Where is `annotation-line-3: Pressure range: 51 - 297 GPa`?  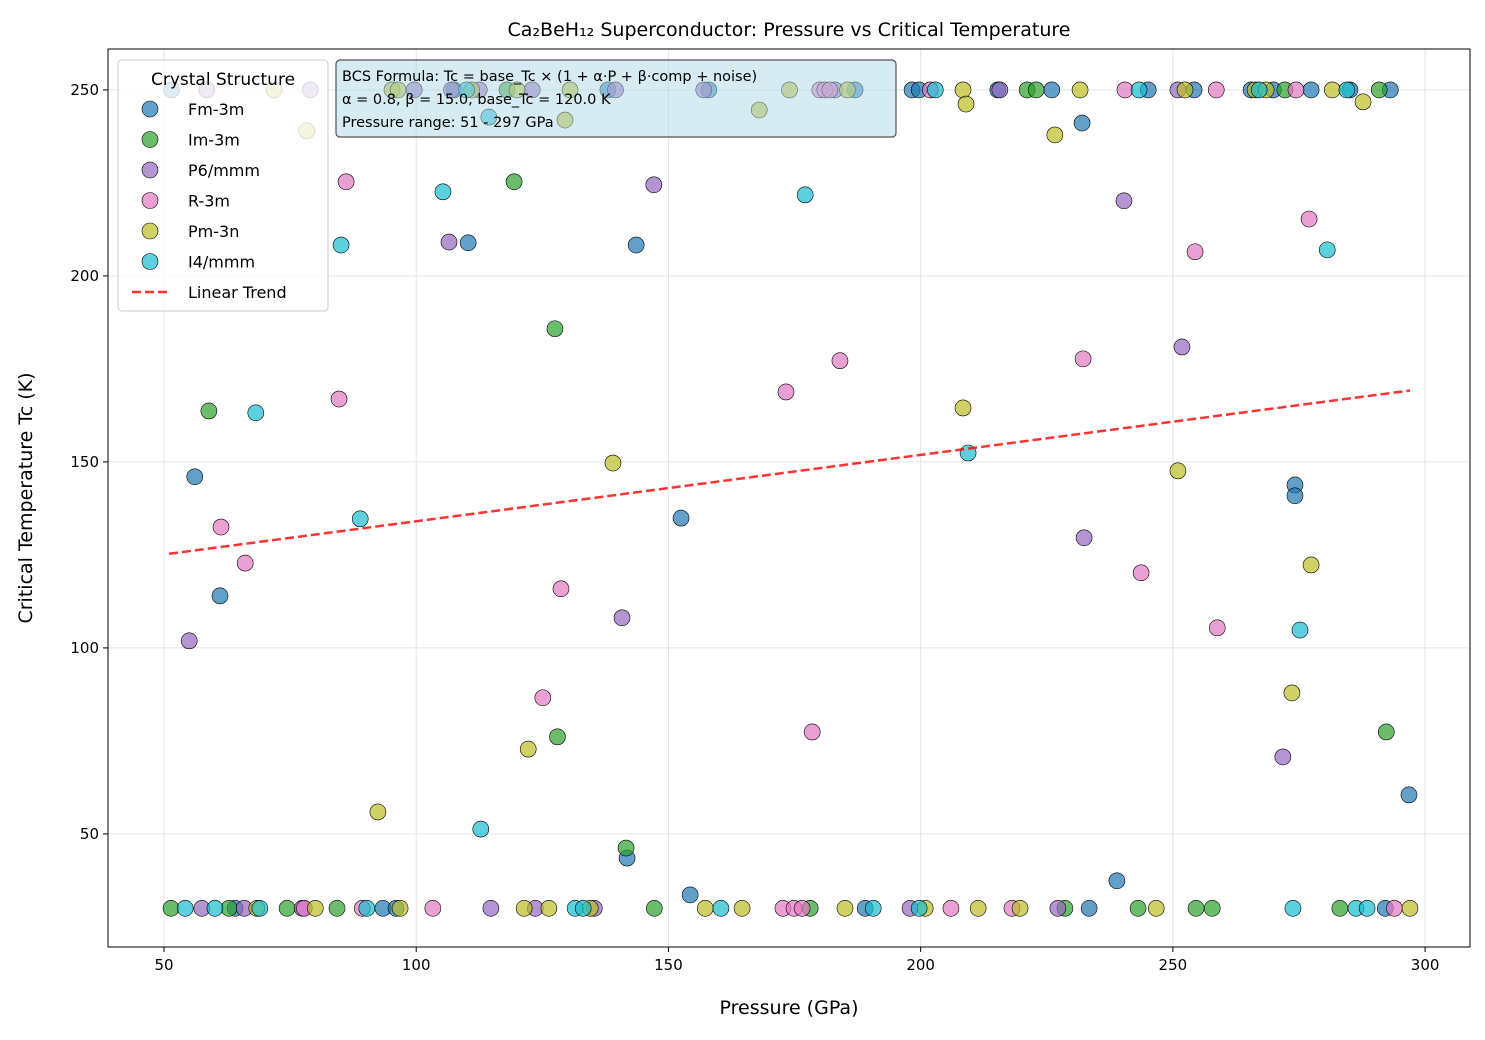
annotation-line-3: Pressure range: 51 - 297 GPa is located at coordinates (448, 123).